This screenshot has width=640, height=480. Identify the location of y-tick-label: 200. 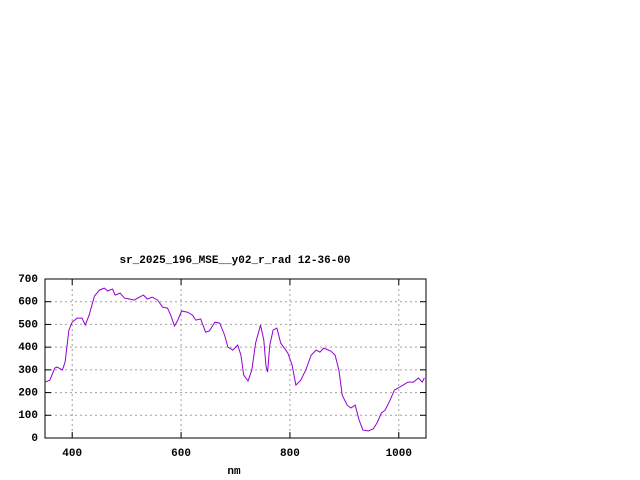
(28, 393).